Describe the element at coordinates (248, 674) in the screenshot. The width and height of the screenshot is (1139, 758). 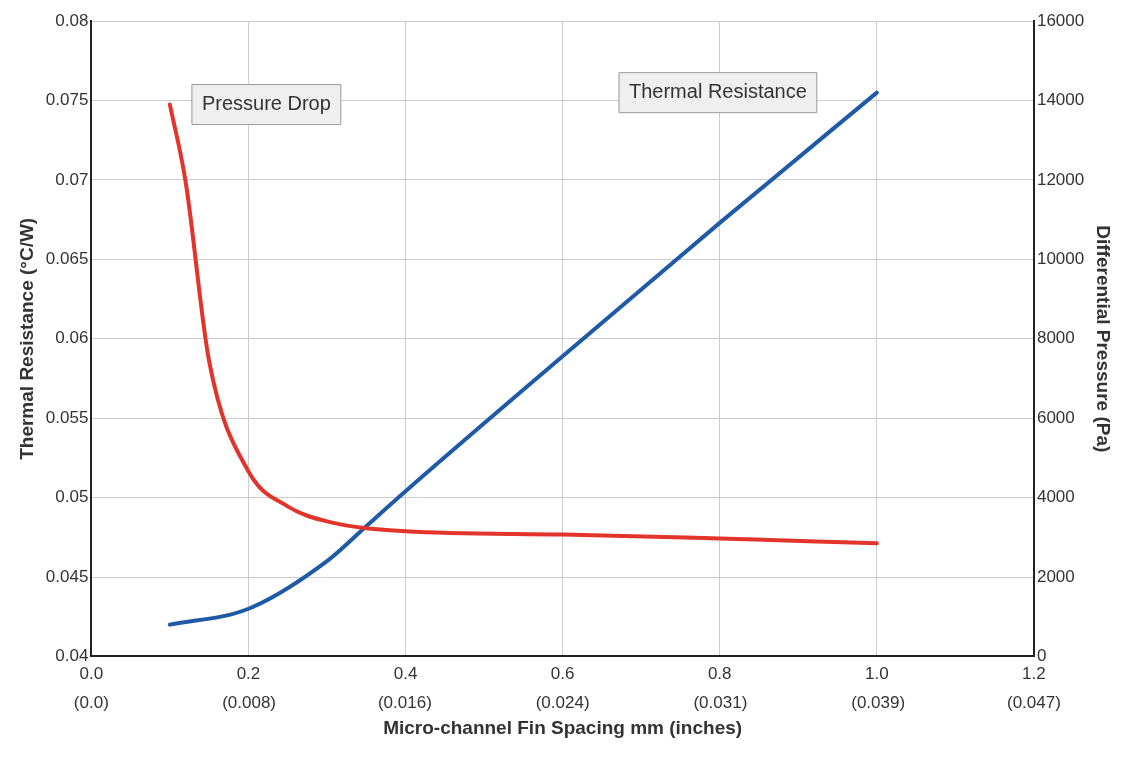
I see `x-tick-label: 0.2` at that location.